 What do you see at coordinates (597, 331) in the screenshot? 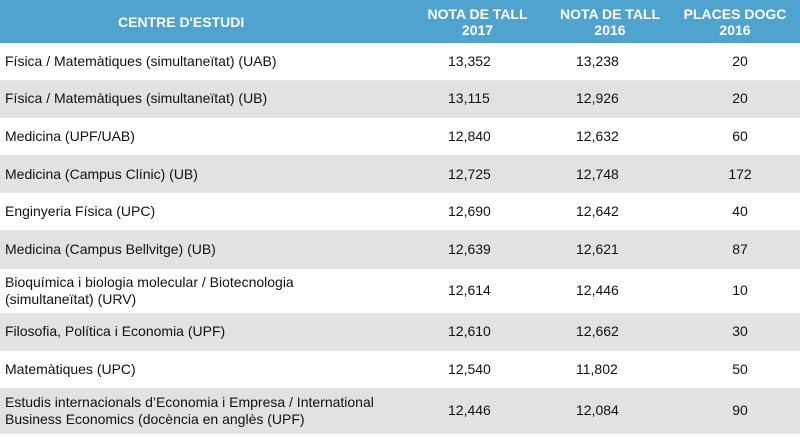
I see `nota-2016: 12,662` at bounding box center [597, 331].